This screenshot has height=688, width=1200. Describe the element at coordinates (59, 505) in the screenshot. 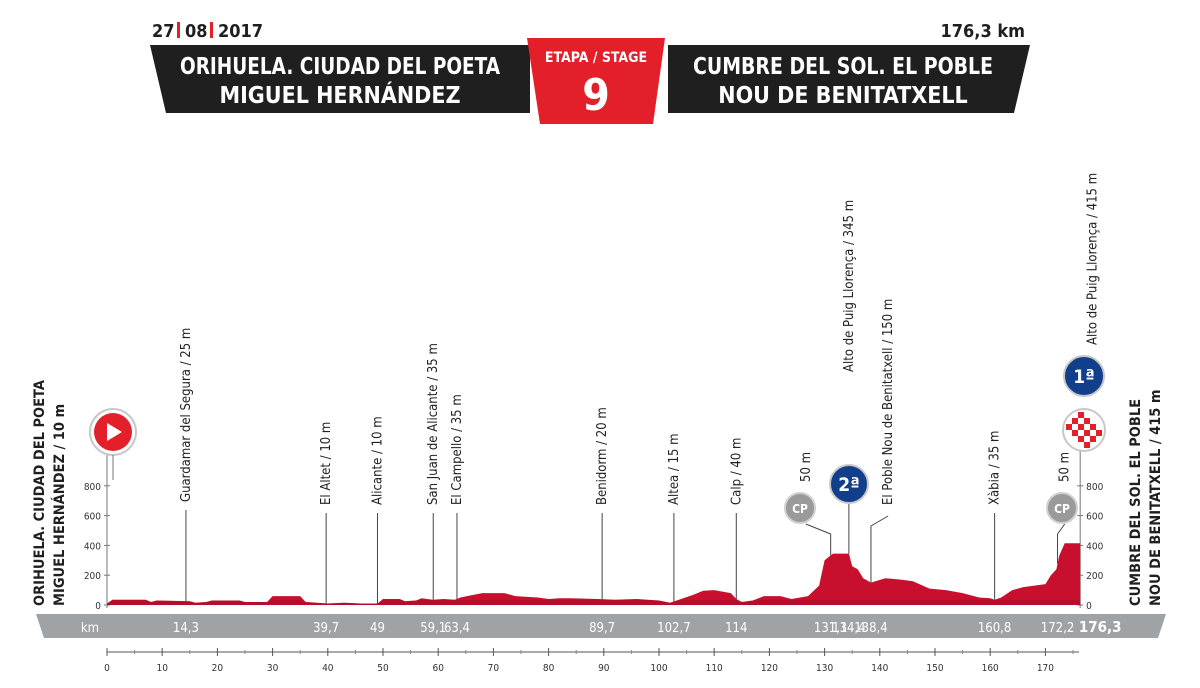

I see `start-side-label-line-2: MIGUEL HERNÁNDEZ / 10 m` at that location.